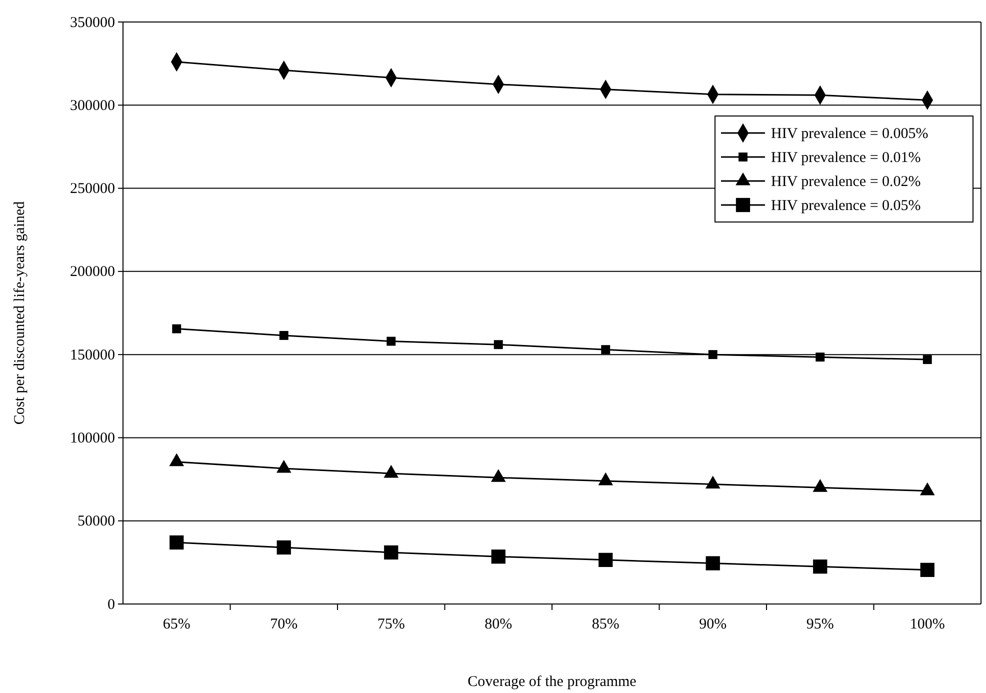  What do you see at coordinates (284, 624) in the screenshot?
I see `x-tick-label: 70%` at bounding box center [284, 624].